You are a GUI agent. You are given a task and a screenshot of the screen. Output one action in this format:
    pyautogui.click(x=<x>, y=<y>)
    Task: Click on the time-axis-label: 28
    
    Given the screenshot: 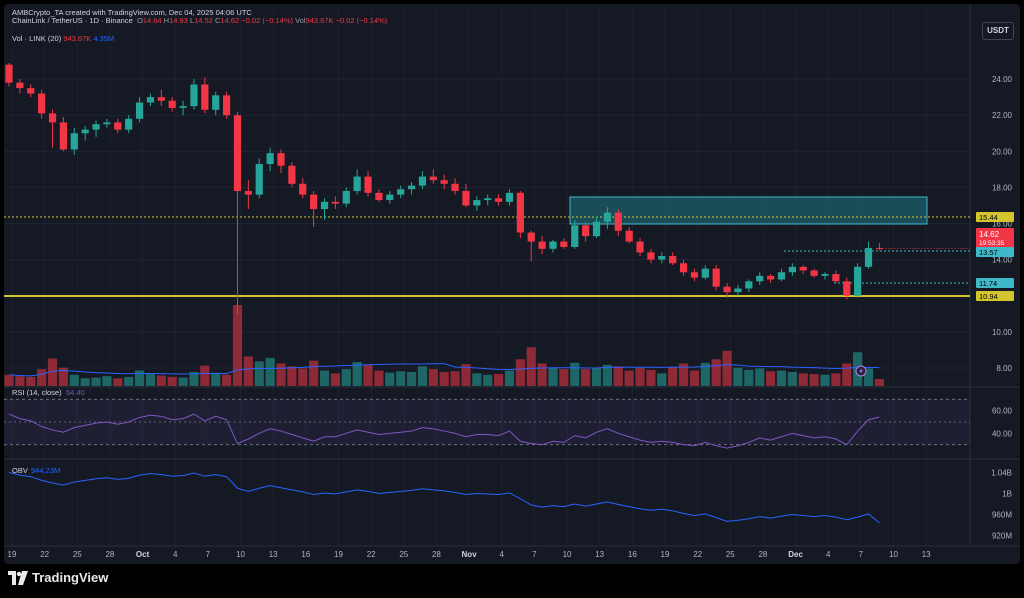 What is the action you would take?
    pyautogui.click(x=436, y=554)
    